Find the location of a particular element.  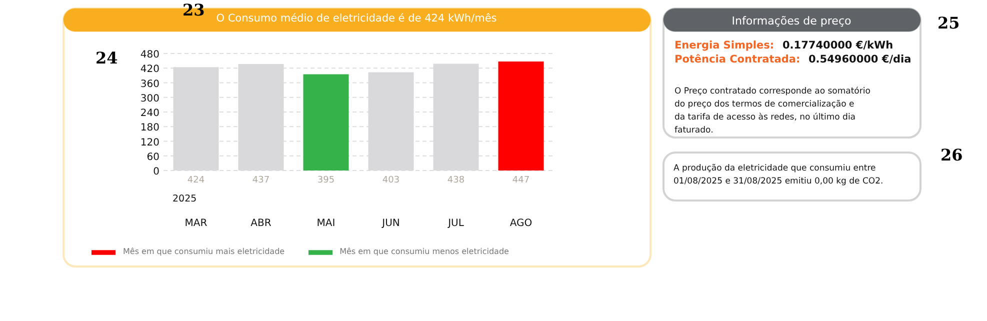

x-tick-label: MAR is located at coordinates (196, 223).